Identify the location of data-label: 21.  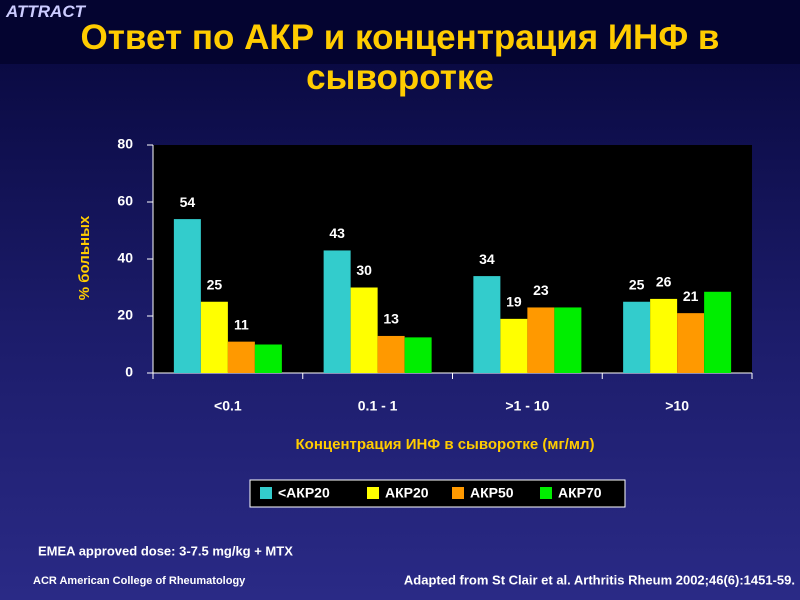
(691, 296).